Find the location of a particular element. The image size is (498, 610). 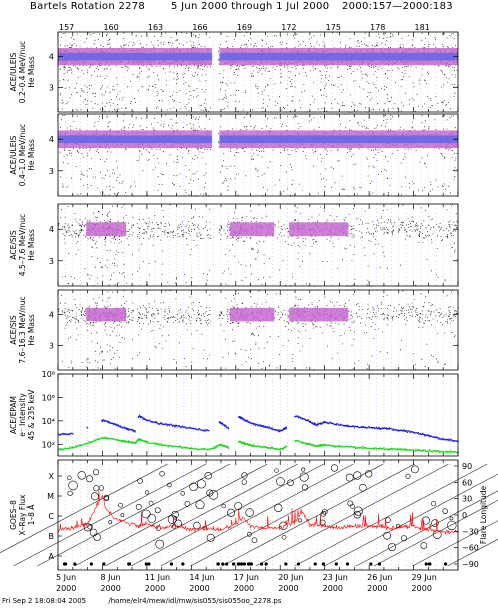

electron-series-low is located at coordinates (258, 445).